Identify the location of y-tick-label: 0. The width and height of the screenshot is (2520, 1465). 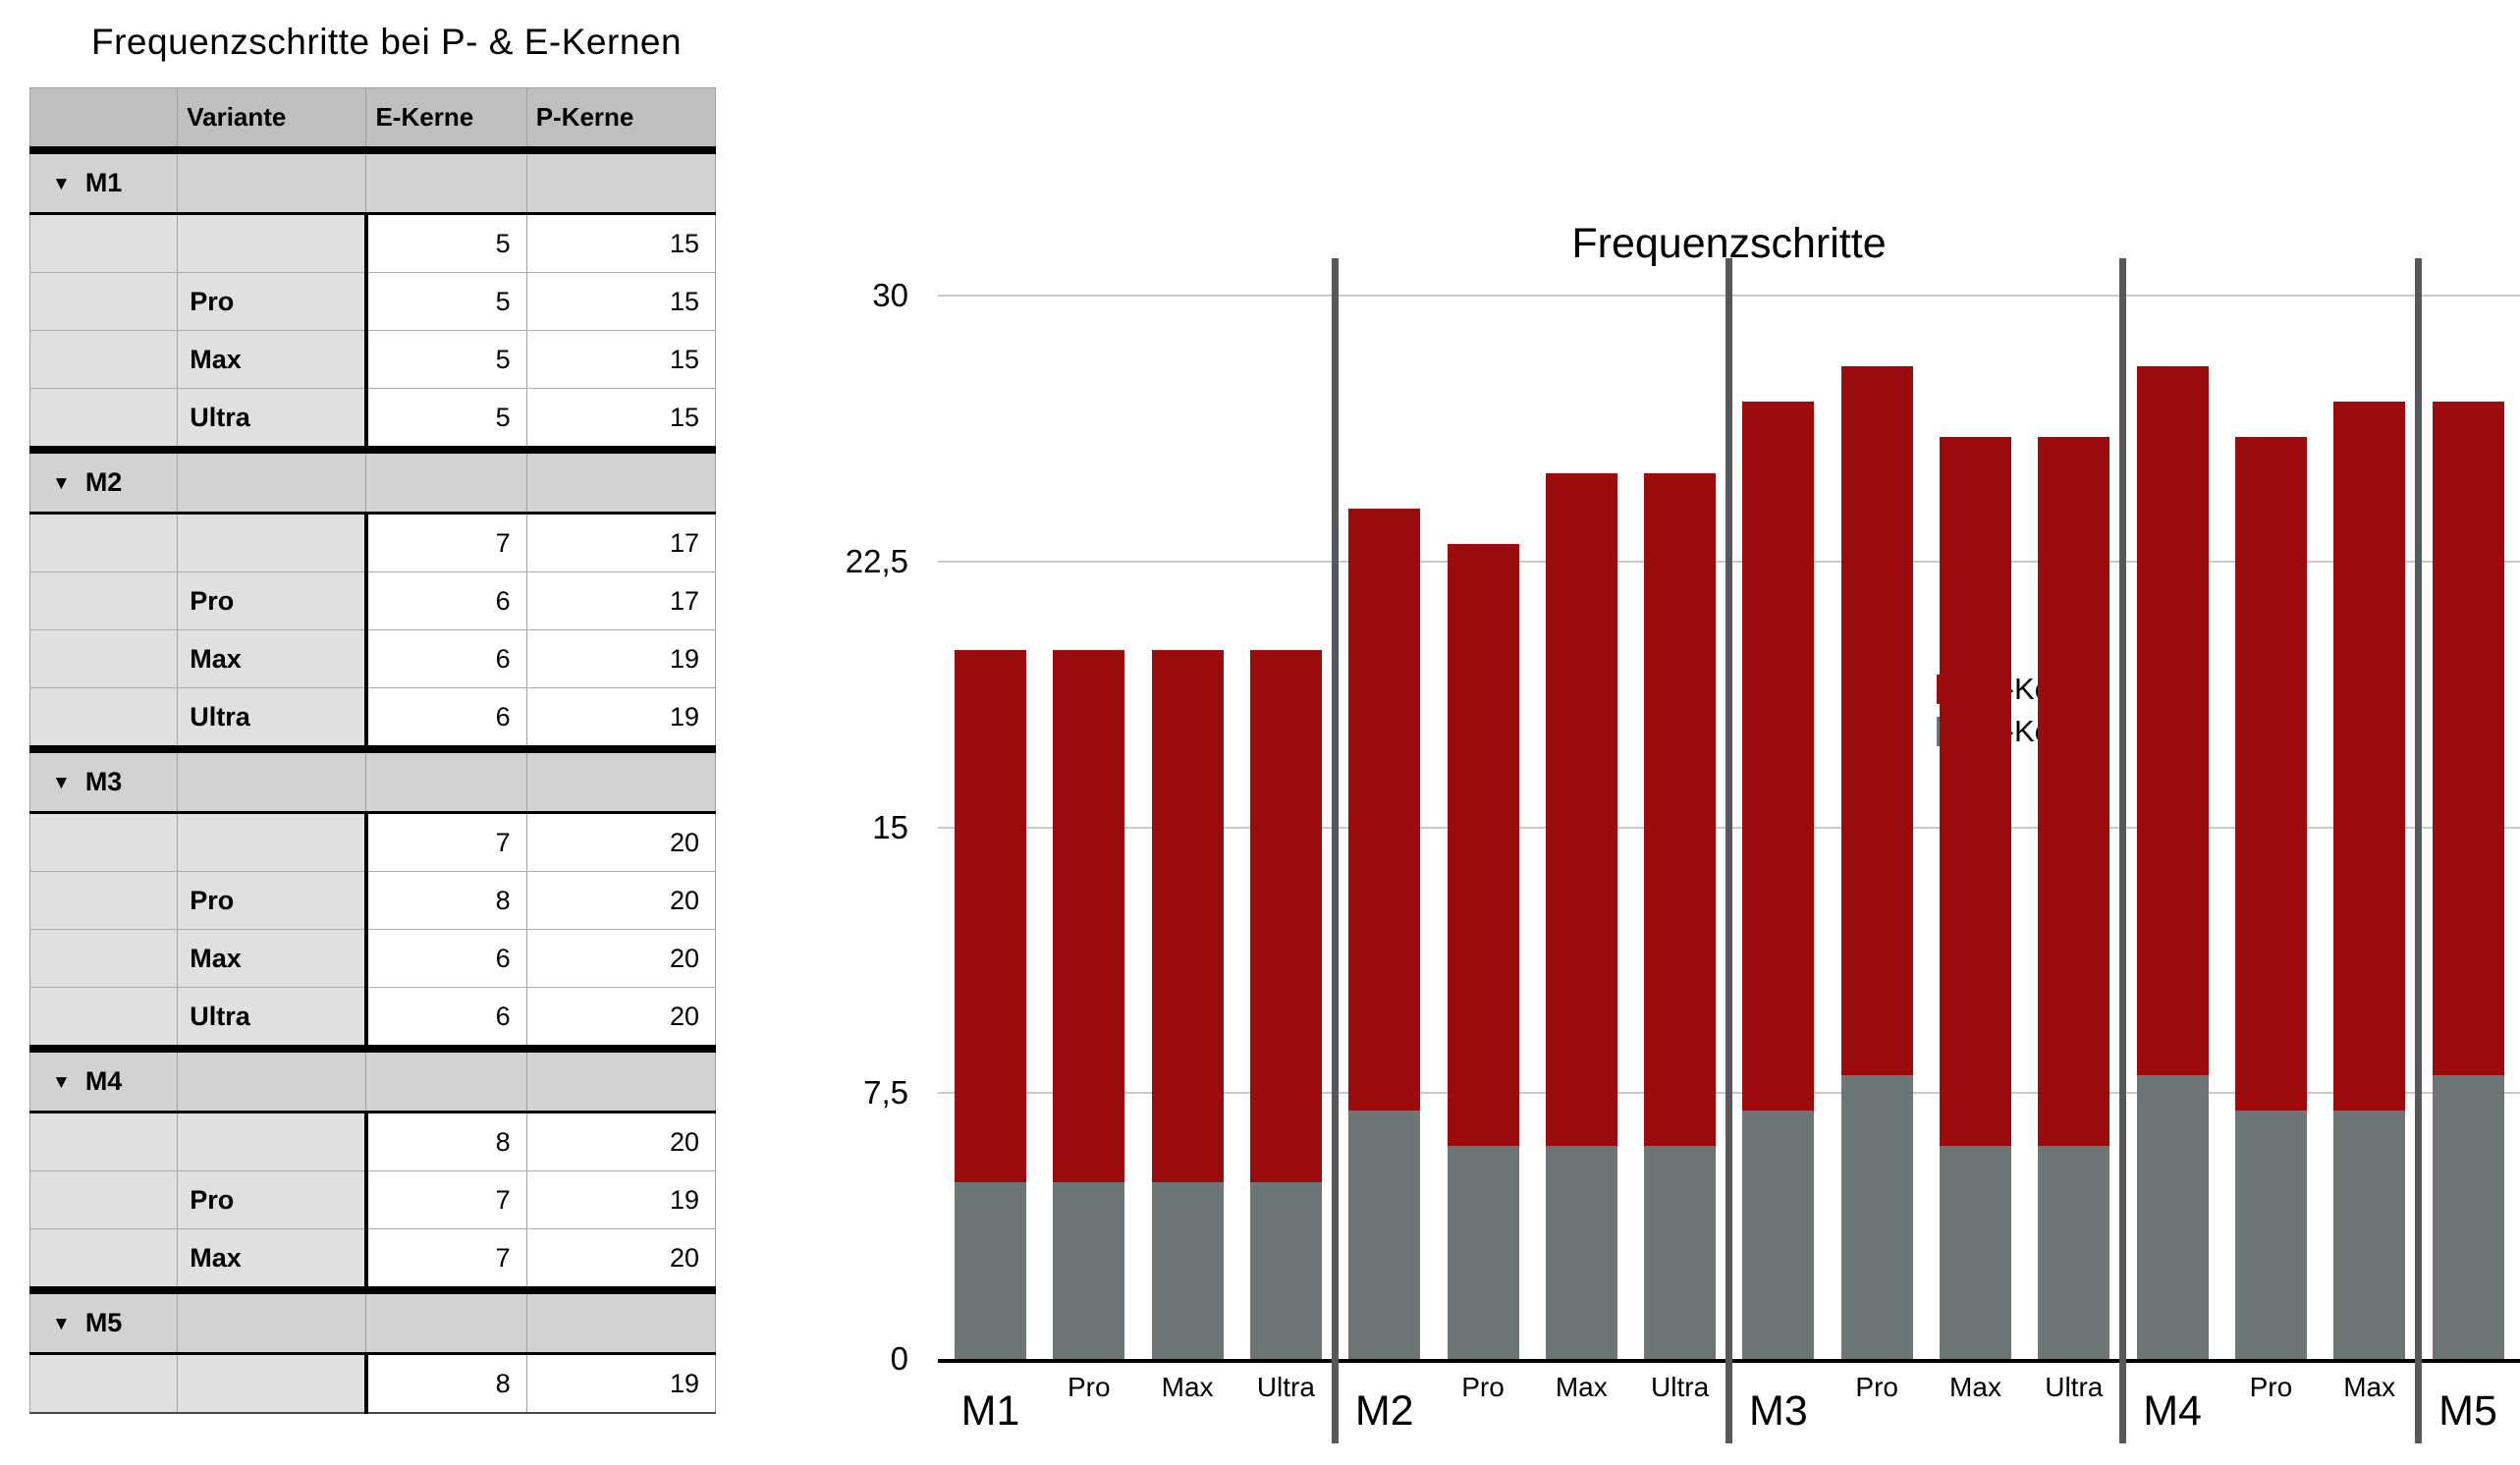
(899, 1358).